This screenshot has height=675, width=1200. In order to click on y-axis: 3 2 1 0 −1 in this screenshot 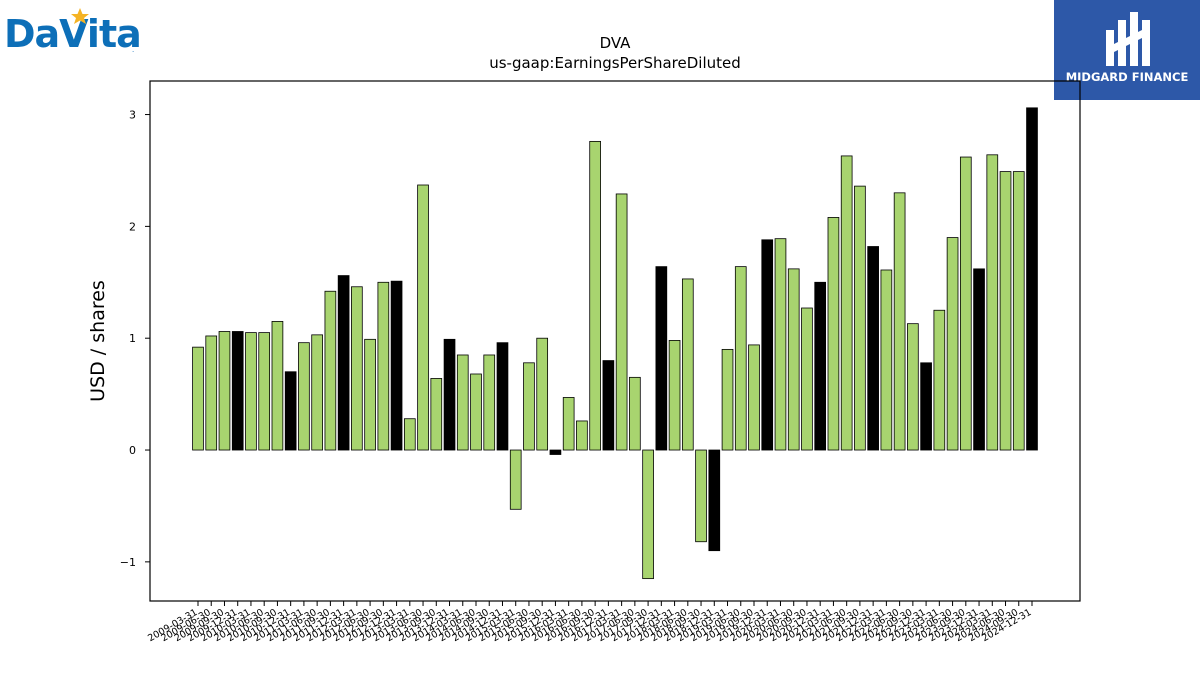, I will do `click(135, 339)`.